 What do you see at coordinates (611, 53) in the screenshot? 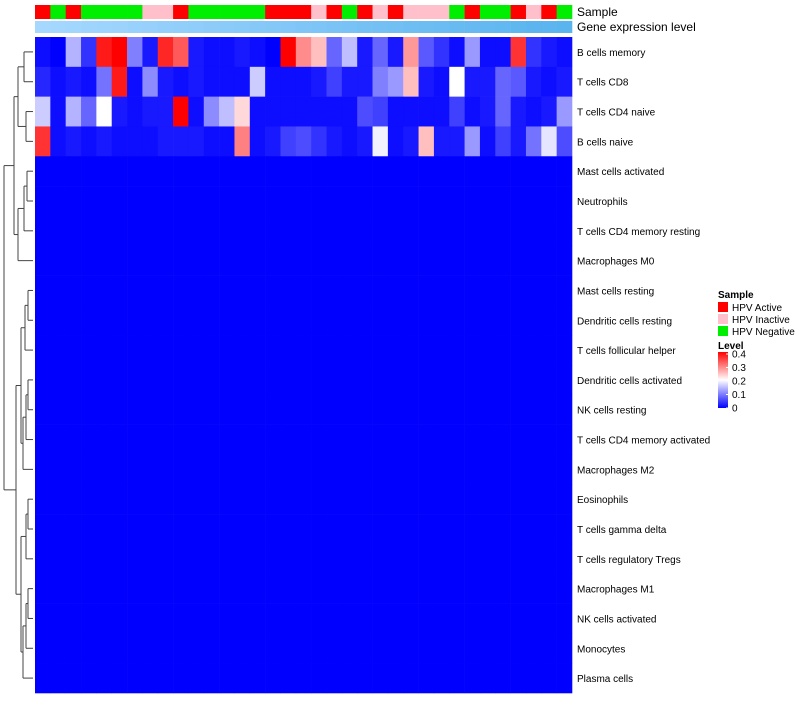
I see `row-label: B cells memory` at bounding box center [611, 53].